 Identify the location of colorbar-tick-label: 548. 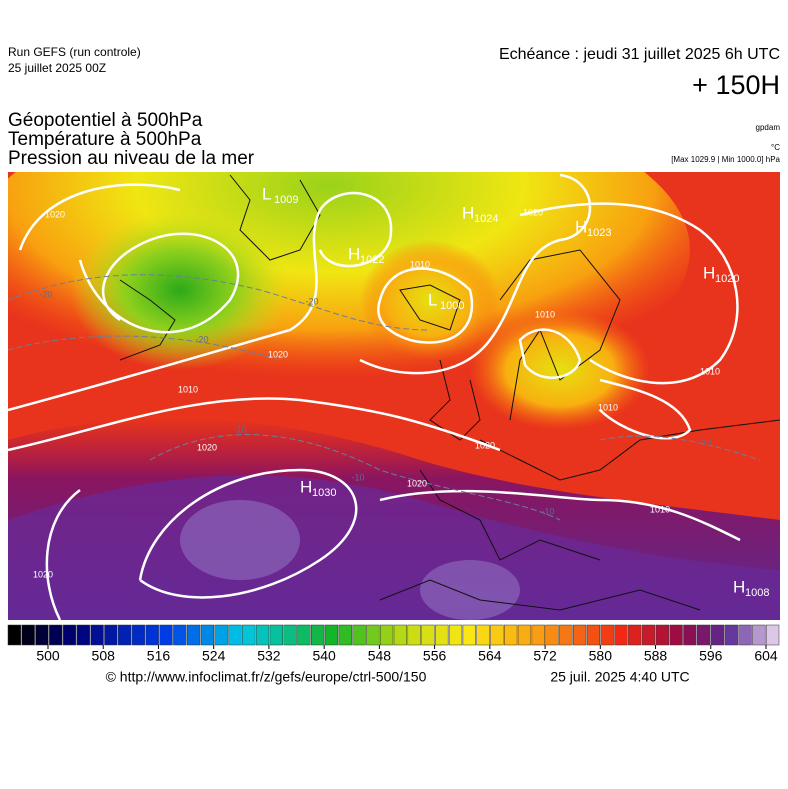
(380, 656).